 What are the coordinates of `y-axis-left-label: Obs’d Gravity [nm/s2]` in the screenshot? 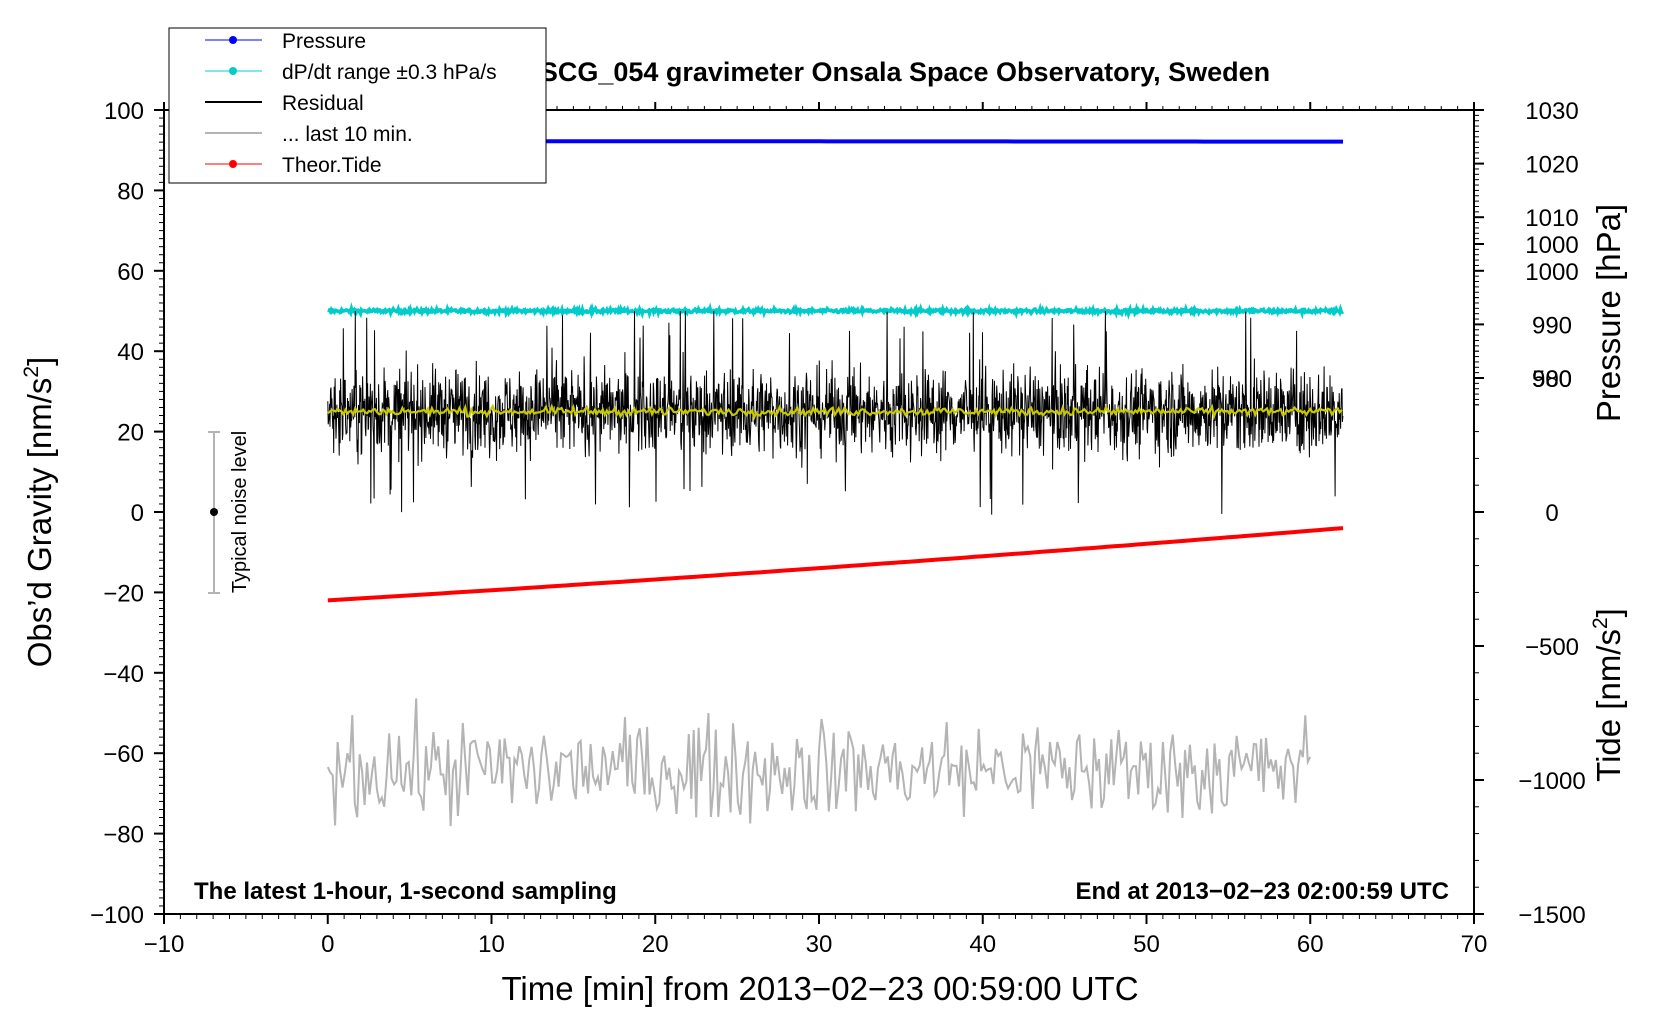 It's located at (39, 512).